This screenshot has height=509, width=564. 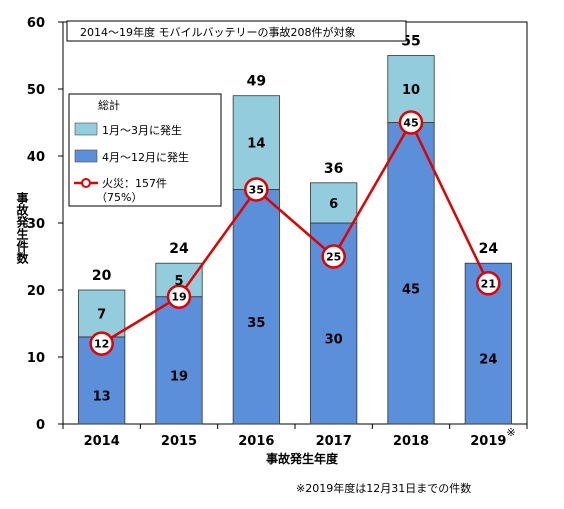 I want to click on fire-marker-2016, so click(x=256, y=189).